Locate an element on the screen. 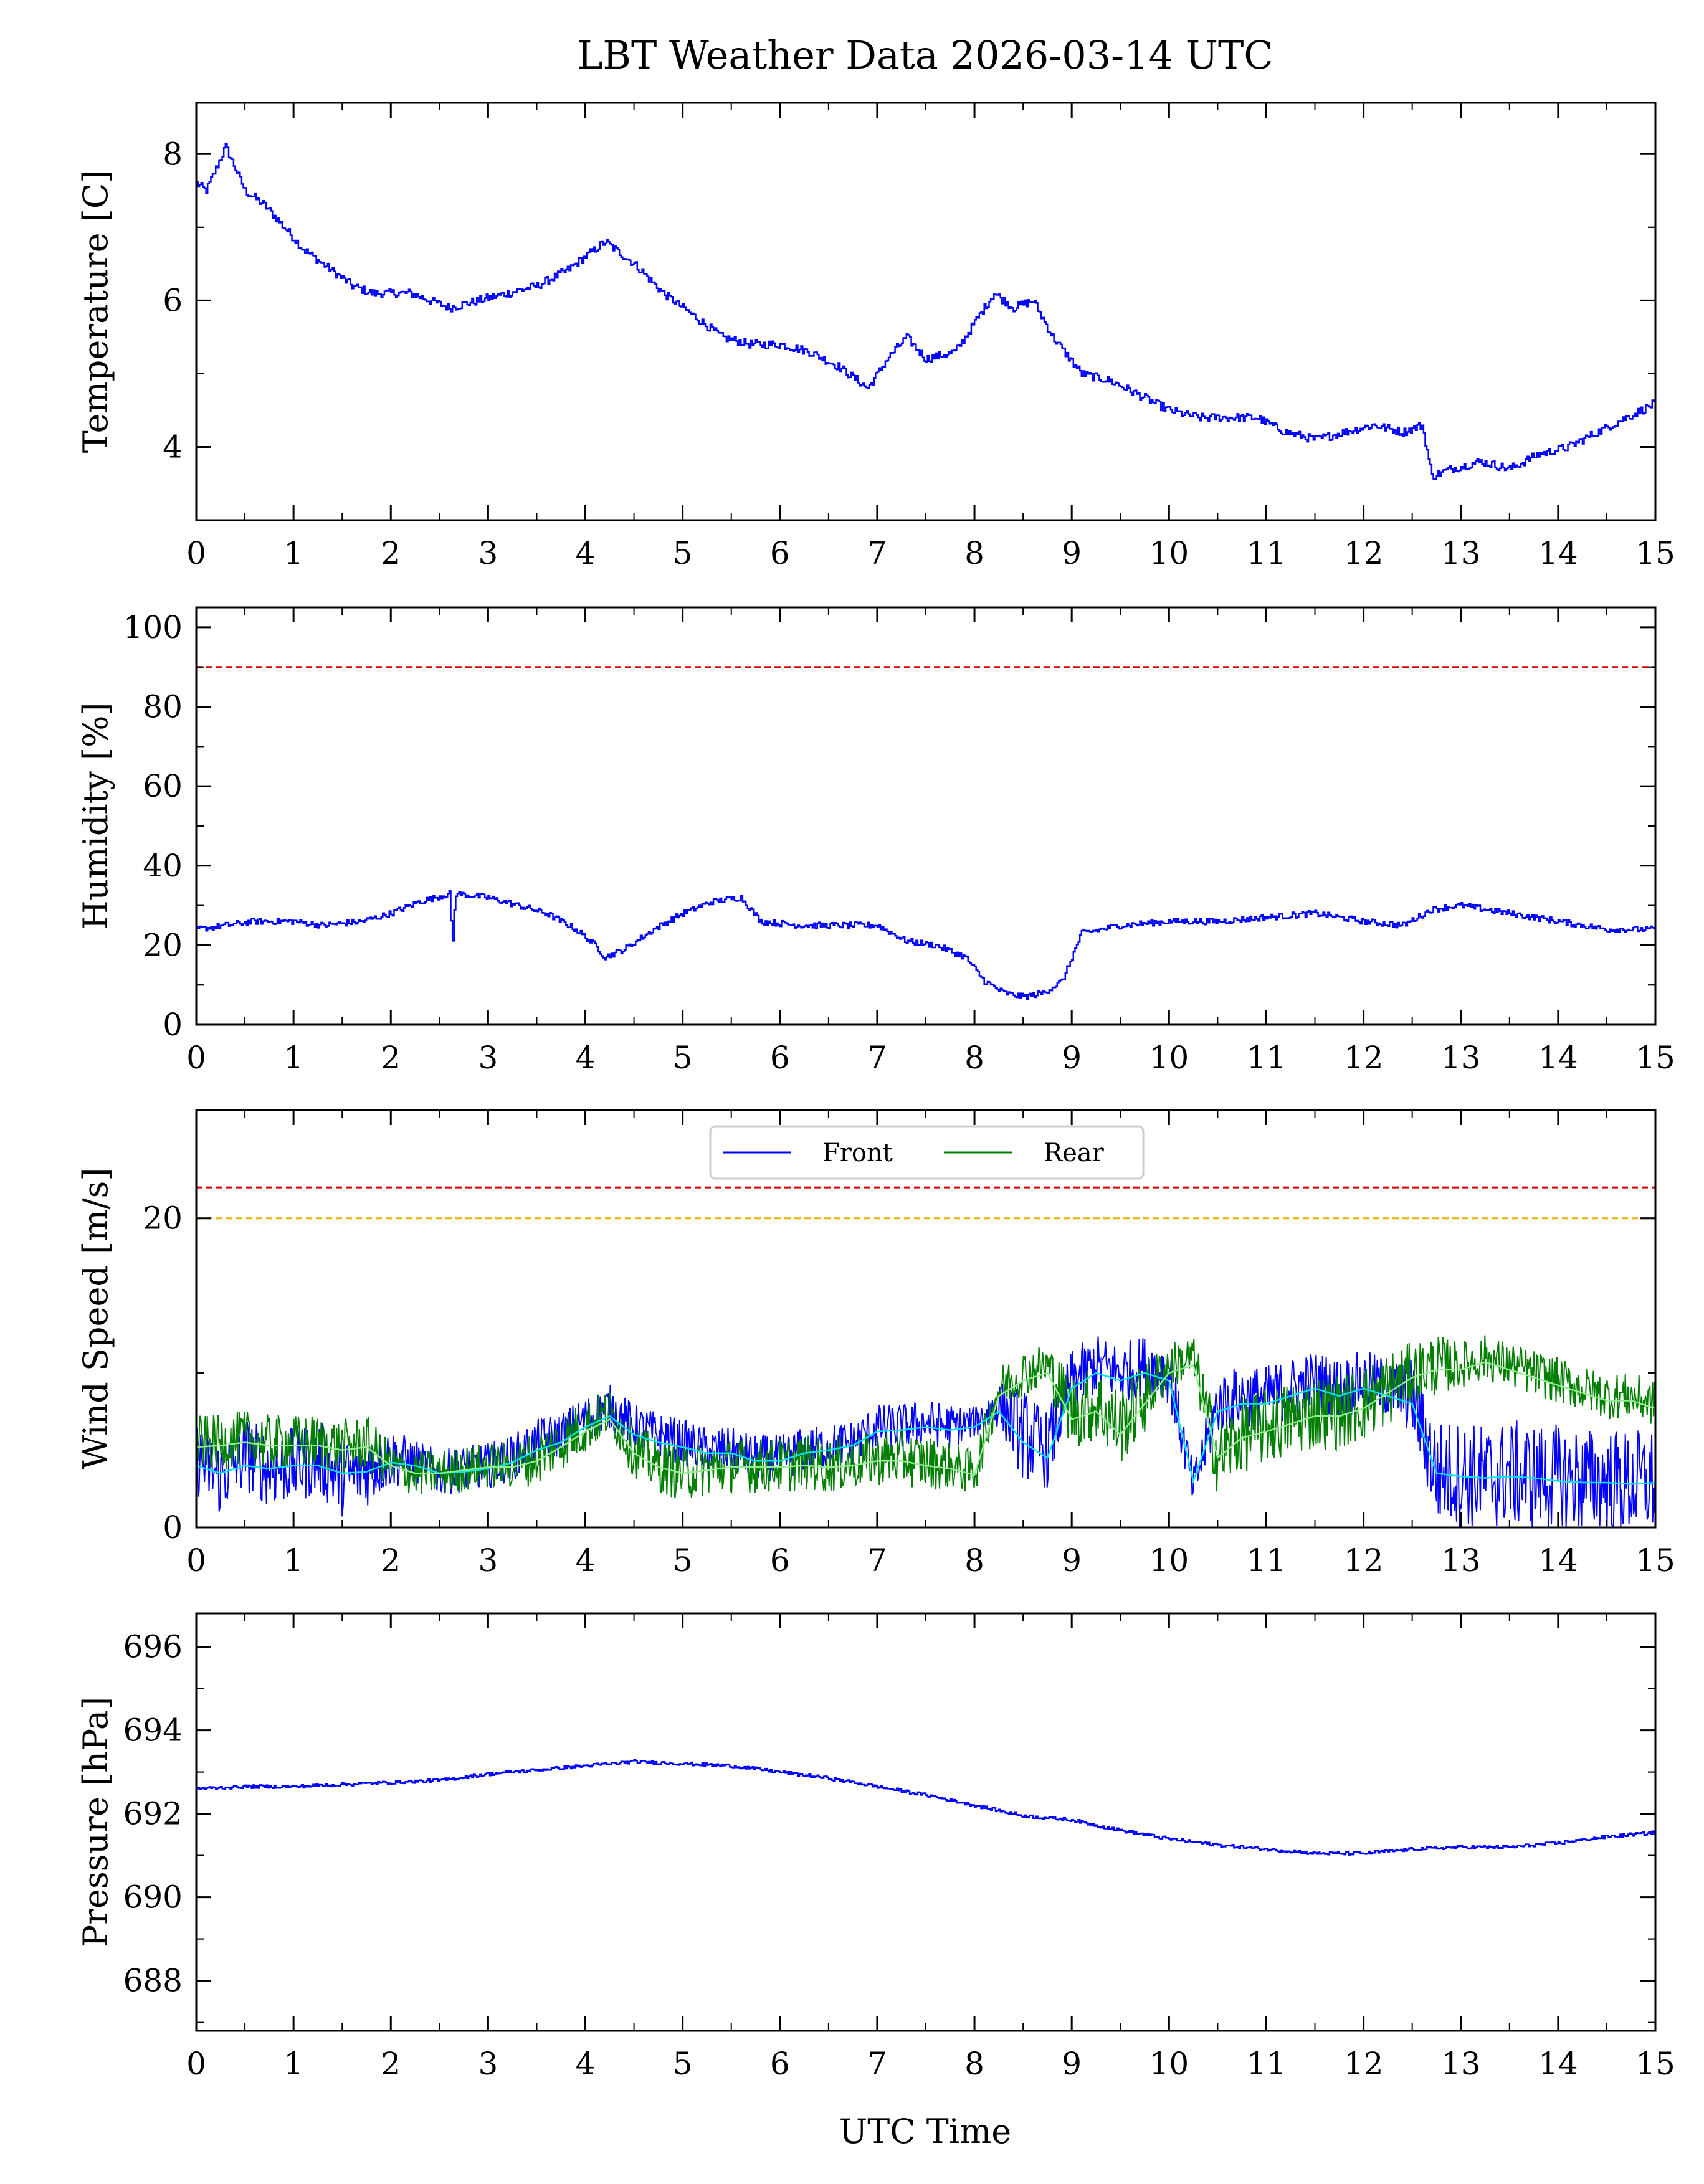 The image size is (1704, 2184). wind-y-axis-label: Wind Speed [m/s] is located at coordinates (95, 1319).